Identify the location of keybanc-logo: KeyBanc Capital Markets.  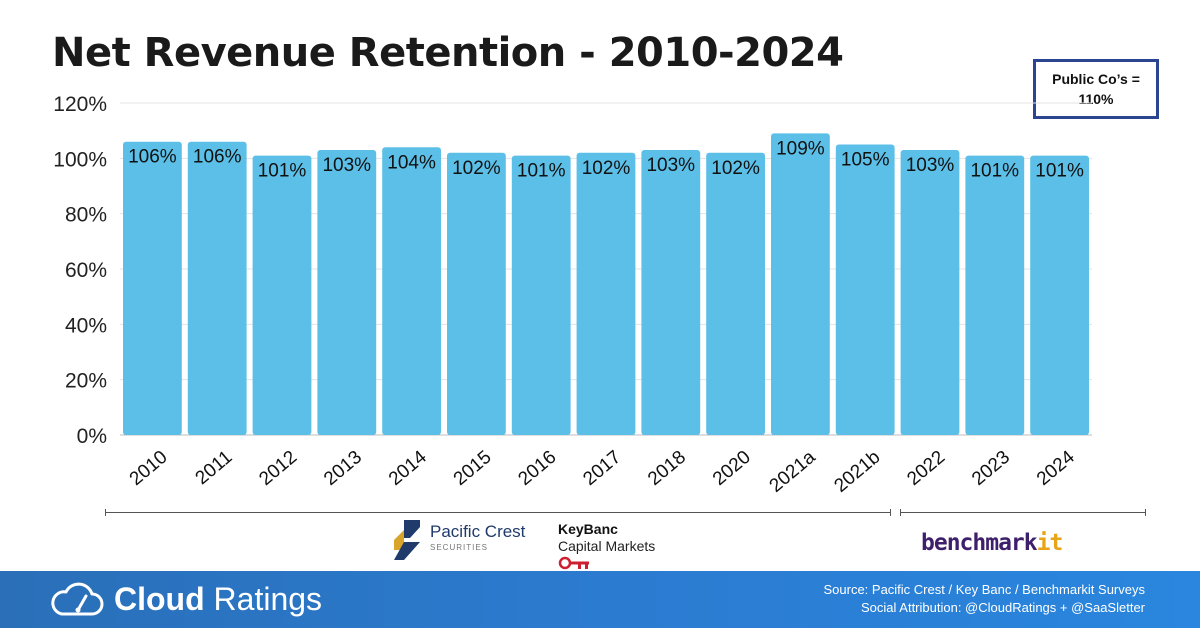
(606, 545).